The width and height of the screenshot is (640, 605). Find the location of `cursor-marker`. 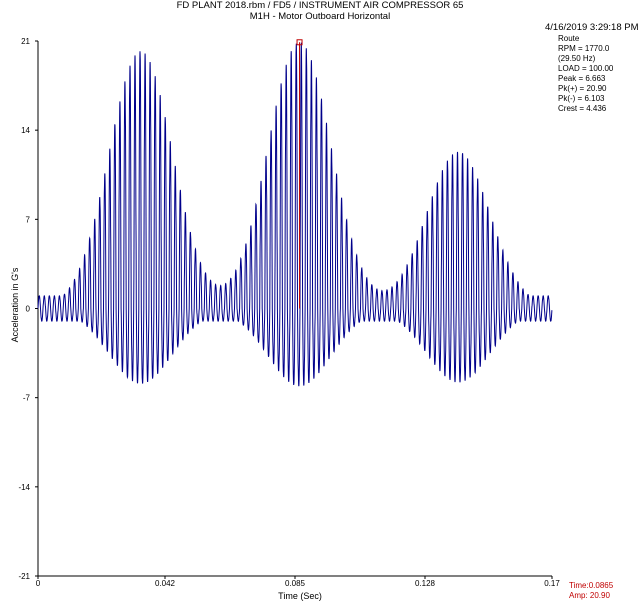

cursor-marker is located at coordinates (299, 174).